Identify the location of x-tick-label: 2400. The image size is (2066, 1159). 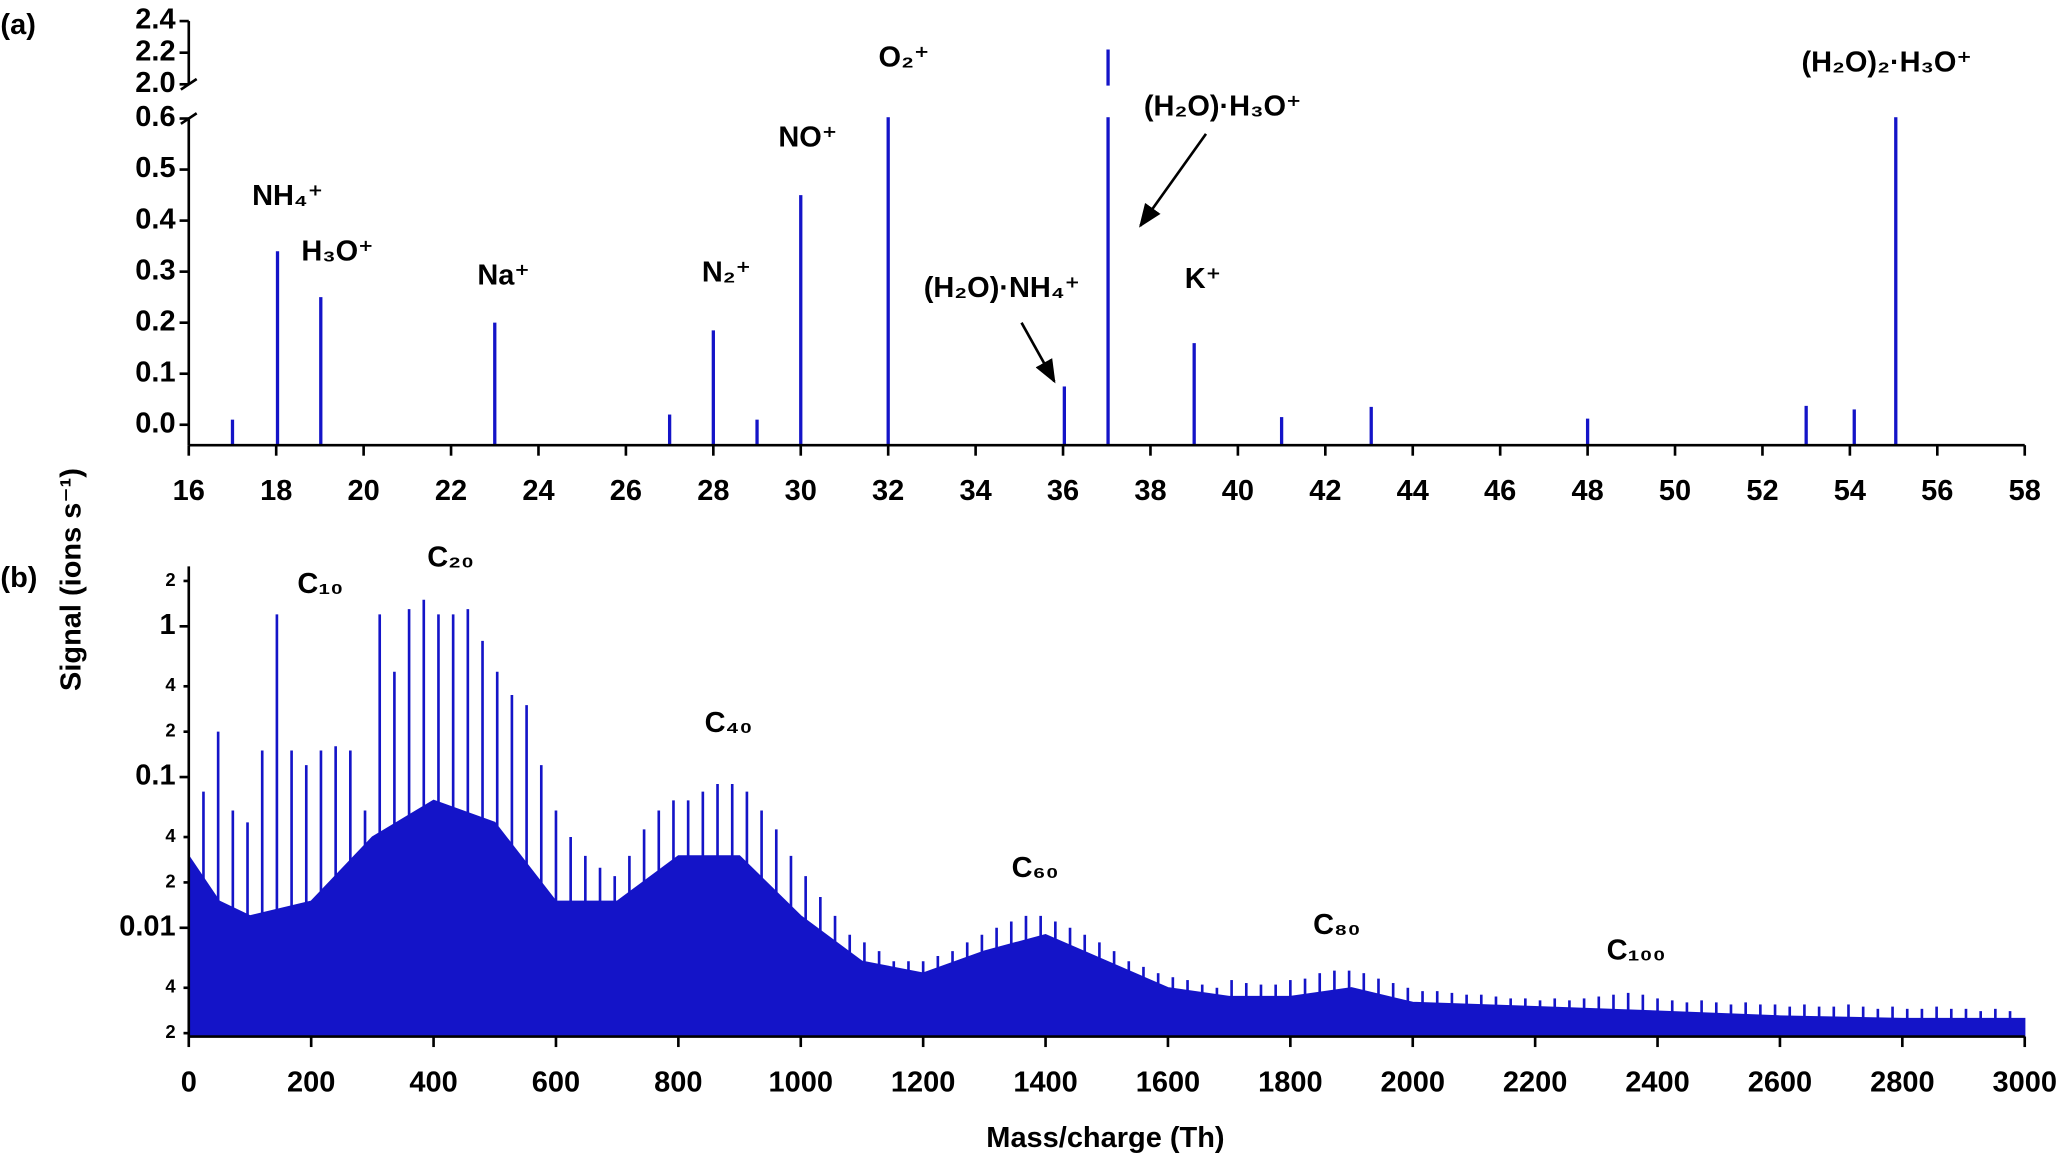
(1657, 1083).